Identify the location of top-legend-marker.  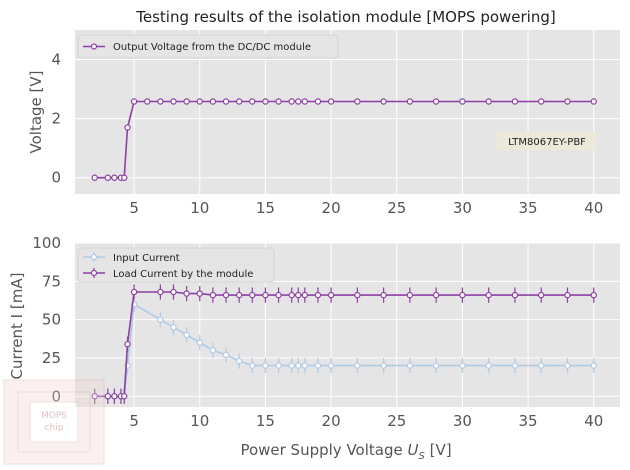
(94, 46).